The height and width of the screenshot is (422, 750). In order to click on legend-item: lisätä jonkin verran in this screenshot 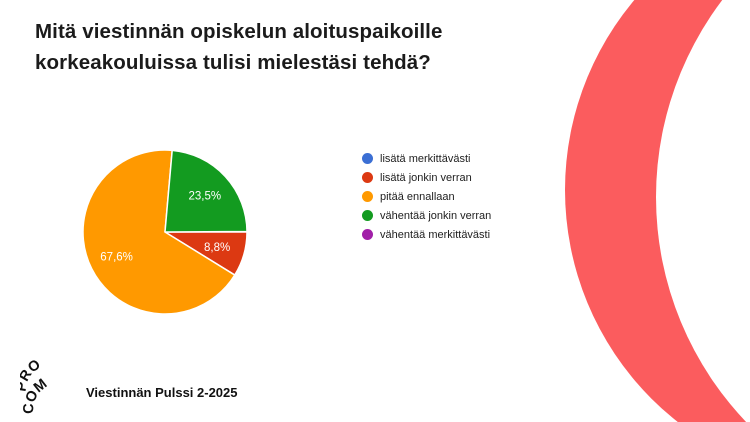, I will do `click(426, 177)`.